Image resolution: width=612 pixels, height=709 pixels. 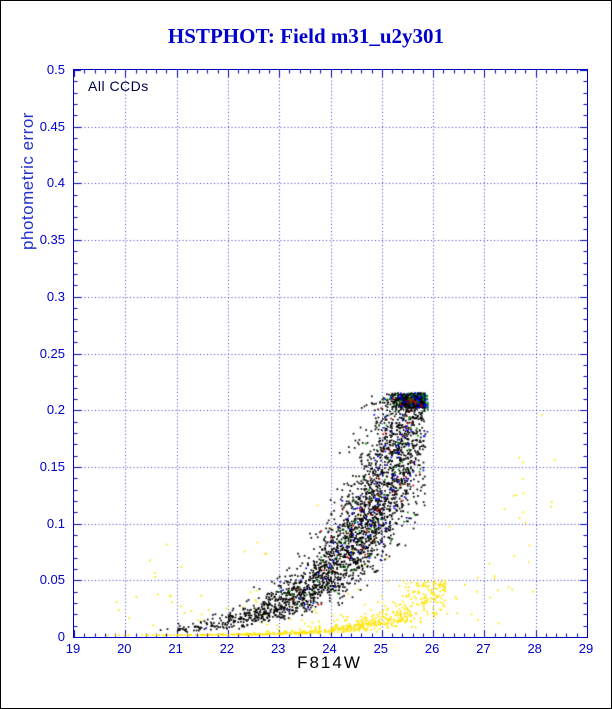 What do you see at coordinates (52, 353) in the screenshot?
I see `y-tick-label: 0.25` at bounding box center [52, 353].